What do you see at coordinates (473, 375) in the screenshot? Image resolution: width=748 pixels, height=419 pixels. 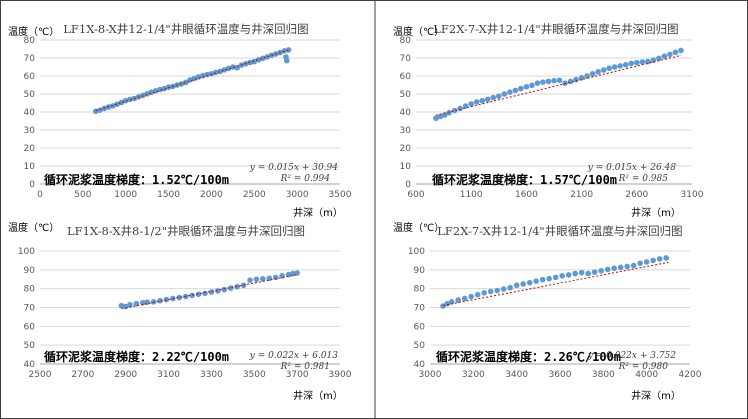 I see `chart-4-x-tick-label: 3200` at bounding box center [473, 375].